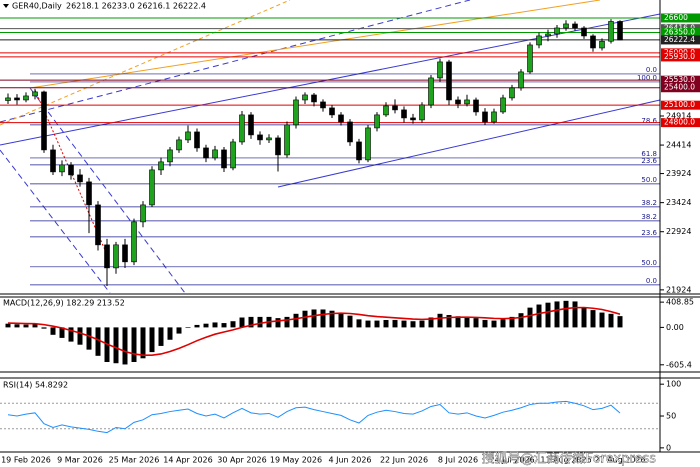 The width and height of the screenshot is (700, 467). I want to click on y-tick-label: 23424, so click(678, 202).